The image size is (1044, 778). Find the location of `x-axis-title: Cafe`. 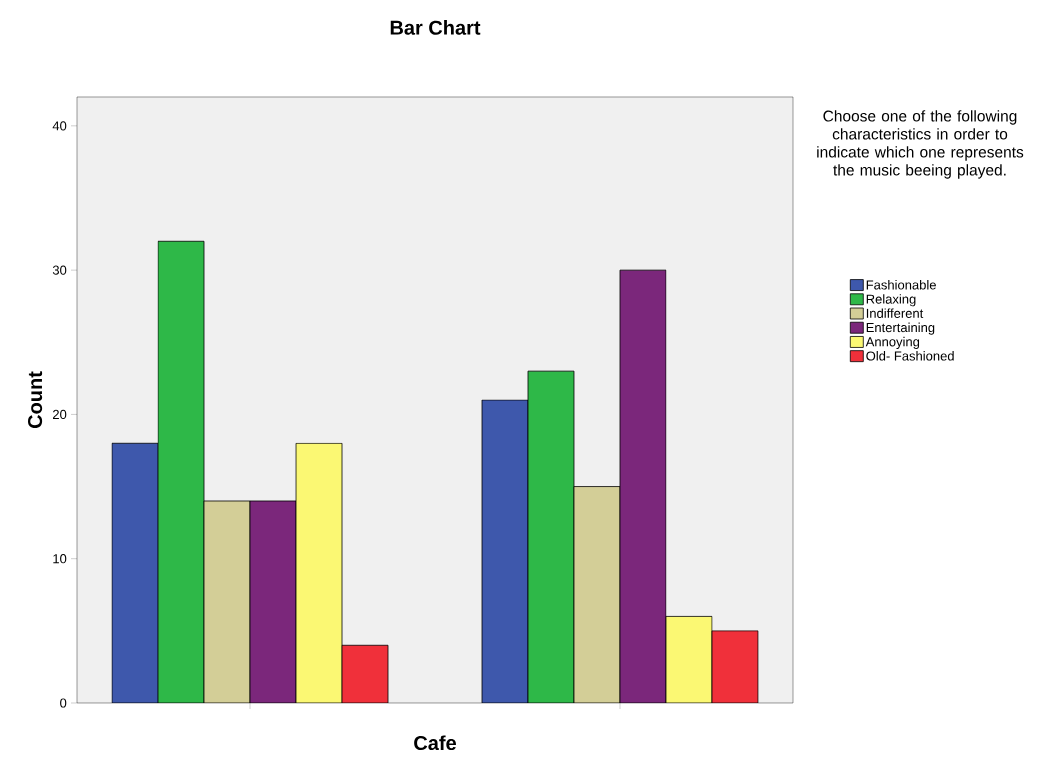

x-axis-title: Cafe is located at coordinates (435, 743).